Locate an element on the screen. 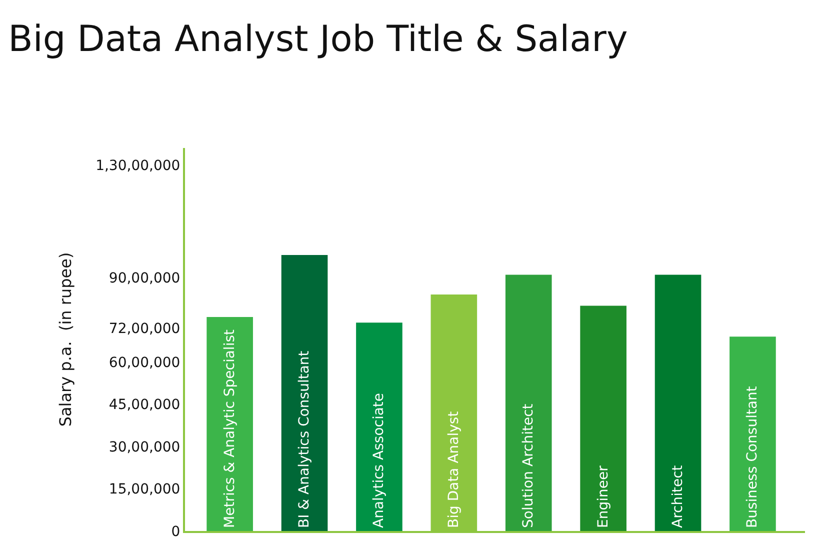 The width and height of the screenshot is (813, 547). x-tick-label: Solution Architect is located at coordinates (528, 465).